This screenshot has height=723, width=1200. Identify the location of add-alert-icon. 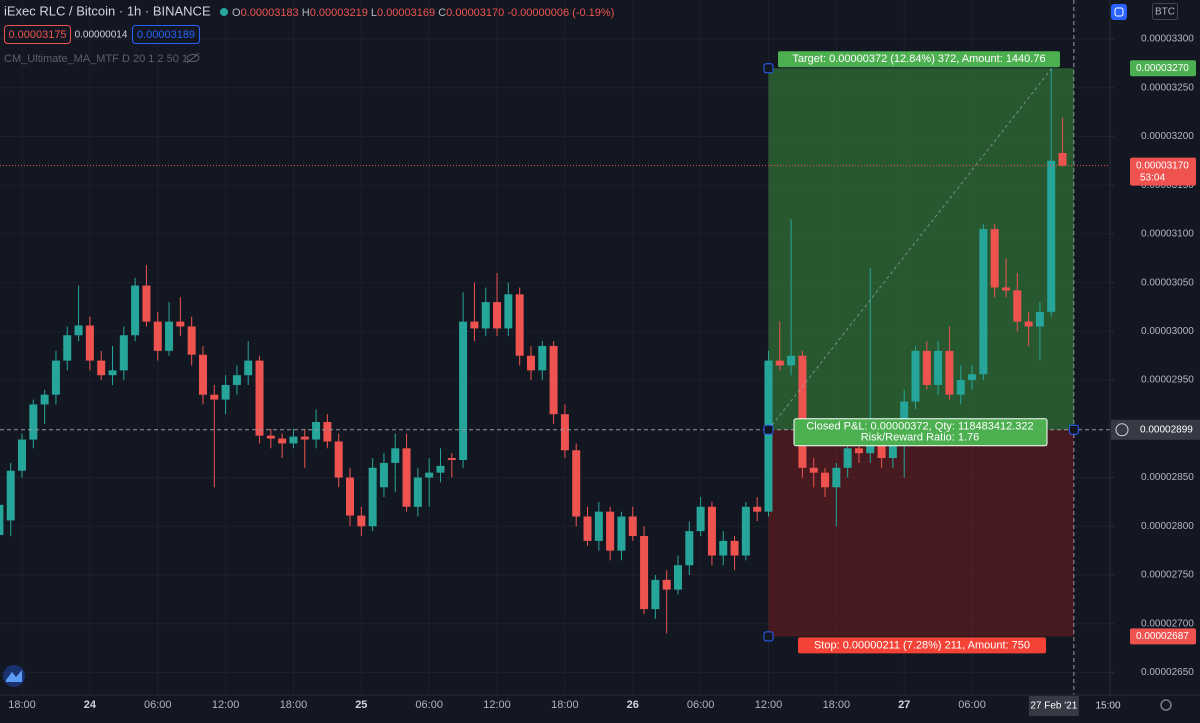
(1122, 430).